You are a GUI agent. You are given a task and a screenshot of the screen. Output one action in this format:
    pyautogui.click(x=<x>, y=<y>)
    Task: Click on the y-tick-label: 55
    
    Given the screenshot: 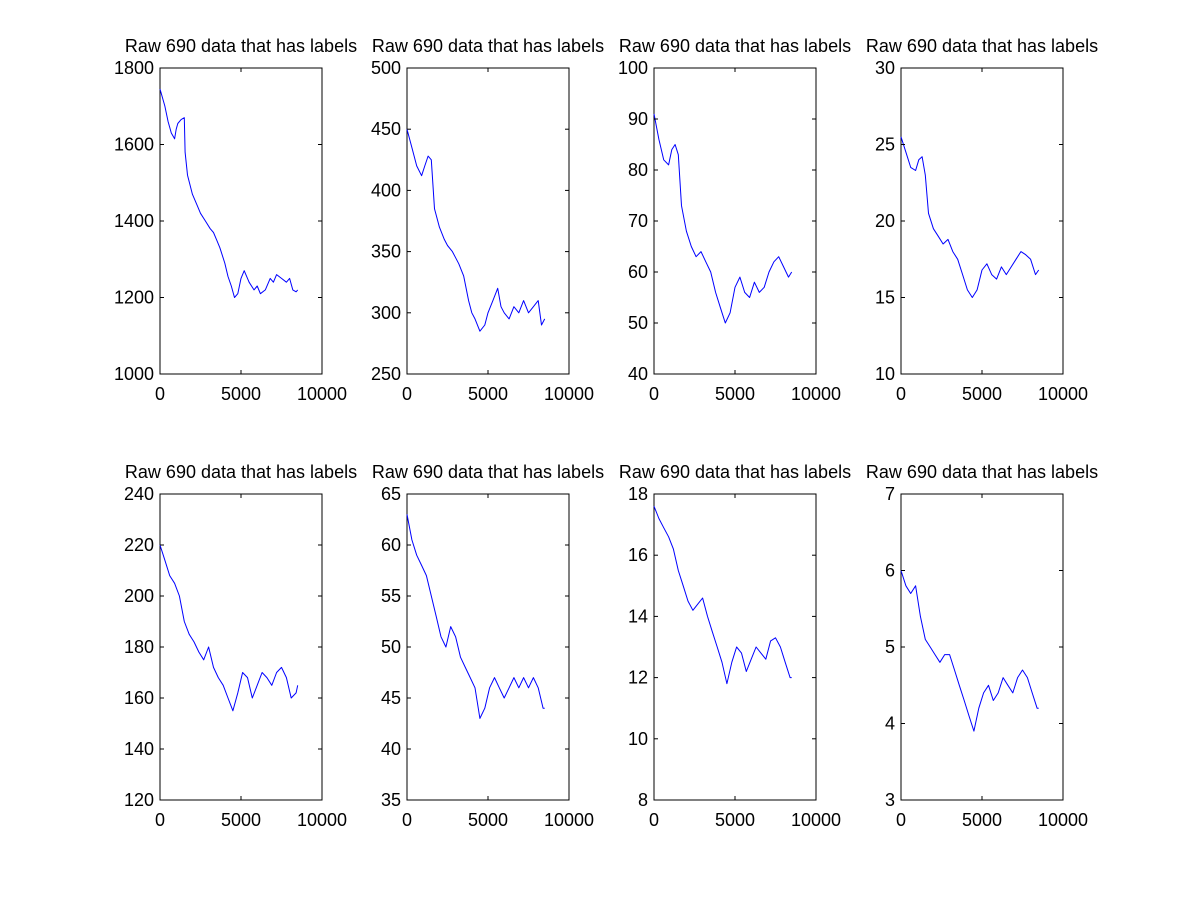 What is the action you would take?
    pyautogui.click(x=391, y=596)
    